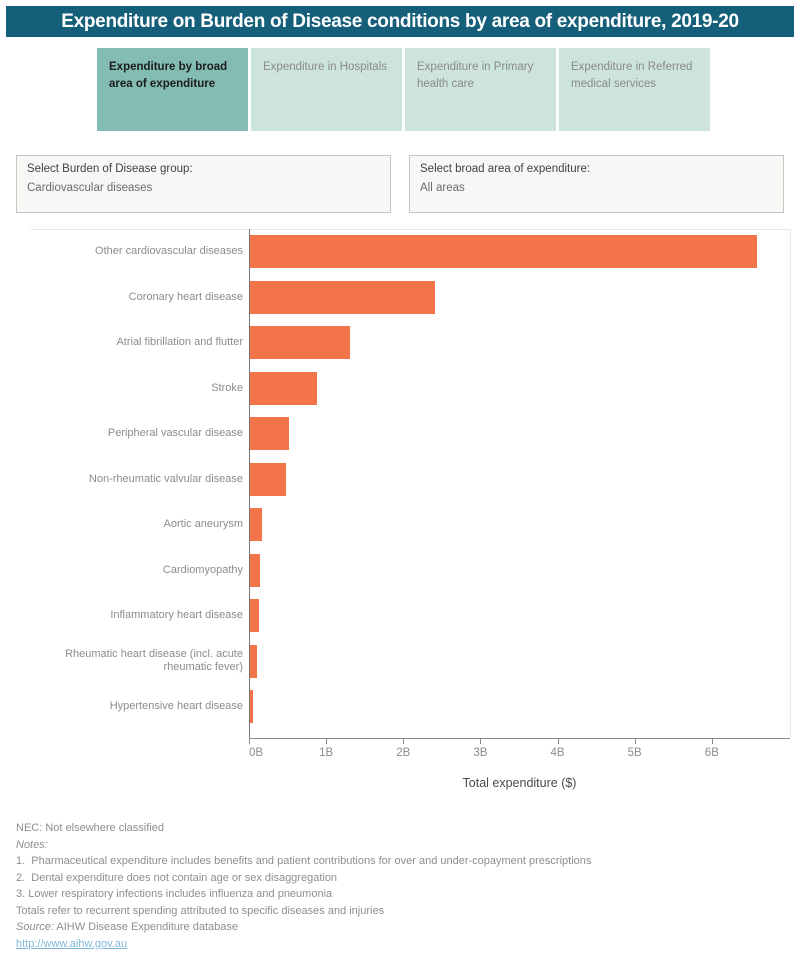  I want to click on category-label: Peripheral vascular disease, so click(175, 433).